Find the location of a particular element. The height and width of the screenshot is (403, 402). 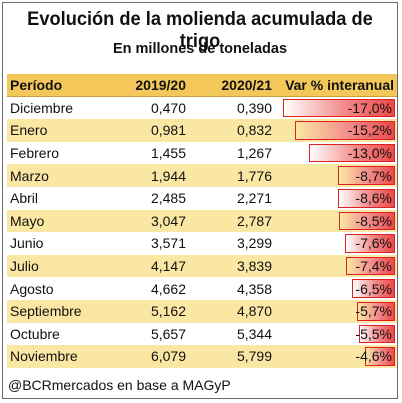

value-2020-21-cell: 0,832 is located at coordinates (232, 130).